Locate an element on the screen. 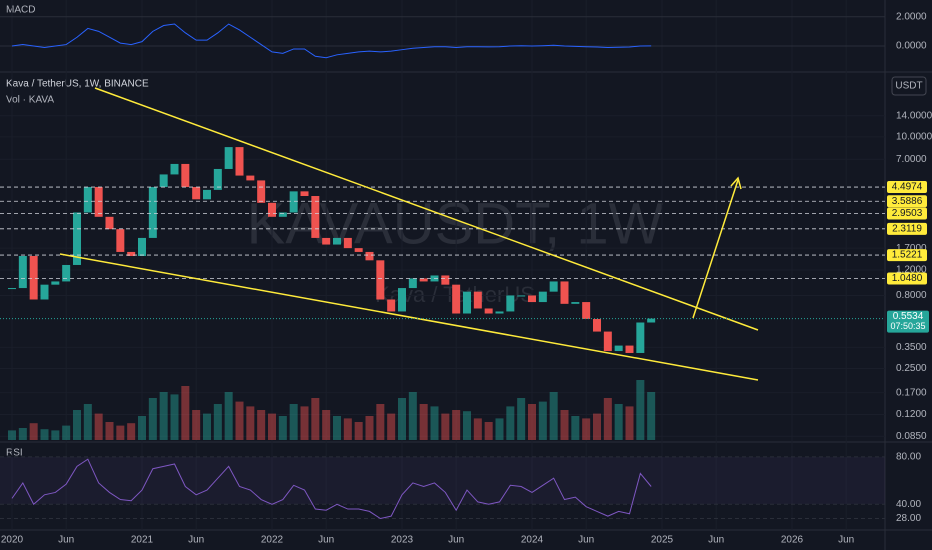 The height and width of the screenshot is (550, 932). y-tick-label: 0.0850 is located at coordinates (911, 436).